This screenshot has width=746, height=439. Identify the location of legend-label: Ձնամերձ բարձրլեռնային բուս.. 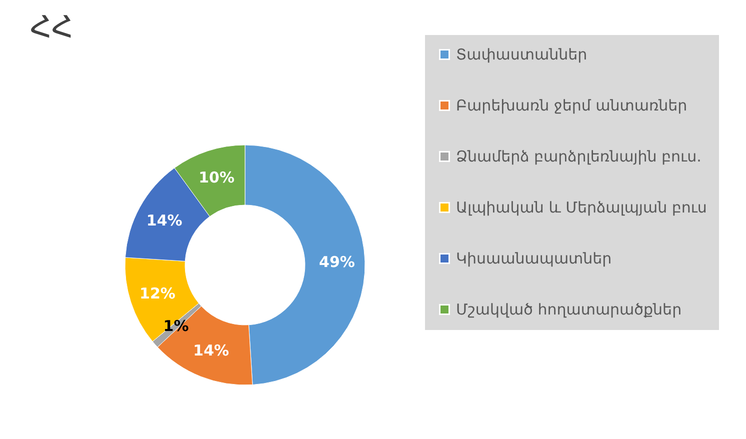
(579, 157).